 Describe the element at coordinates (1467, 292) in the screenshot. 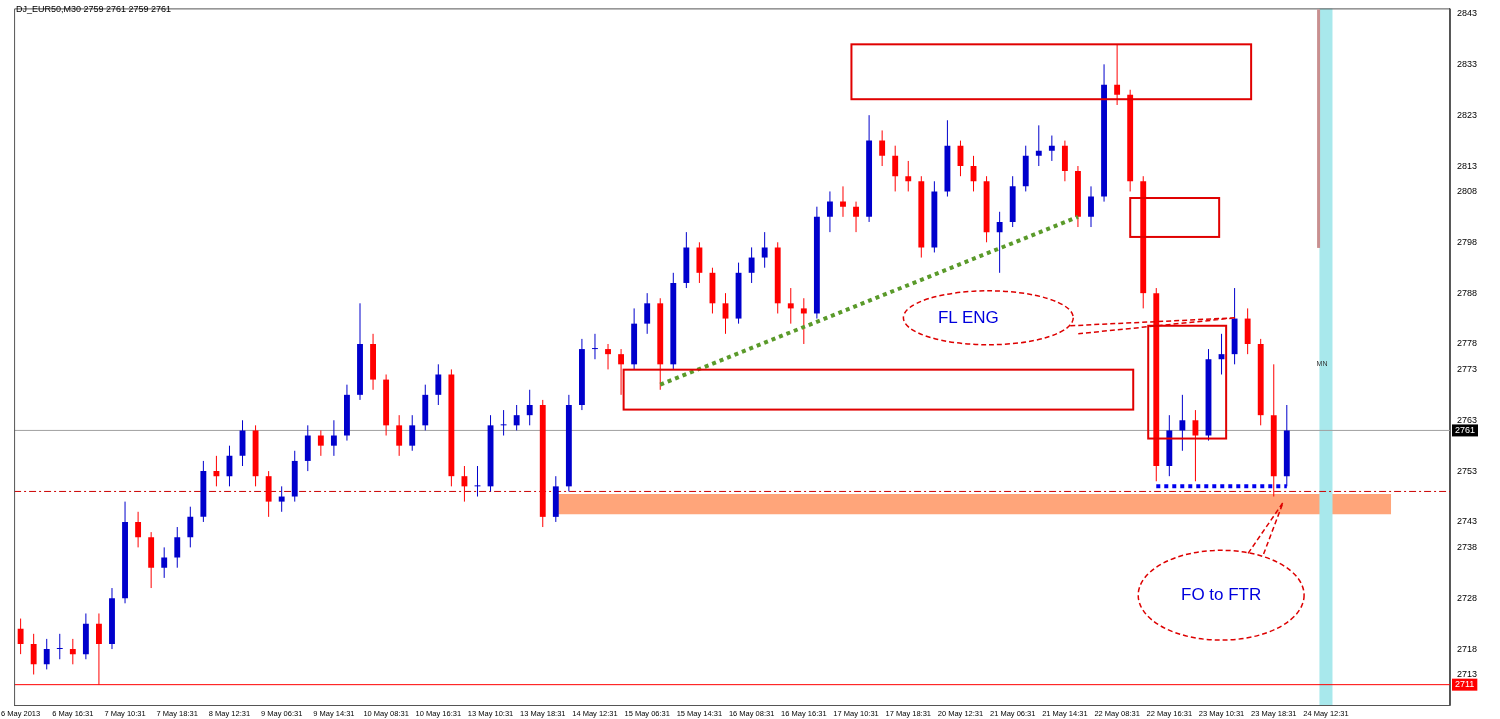

I see `y-tick-label: 2788` at that location.